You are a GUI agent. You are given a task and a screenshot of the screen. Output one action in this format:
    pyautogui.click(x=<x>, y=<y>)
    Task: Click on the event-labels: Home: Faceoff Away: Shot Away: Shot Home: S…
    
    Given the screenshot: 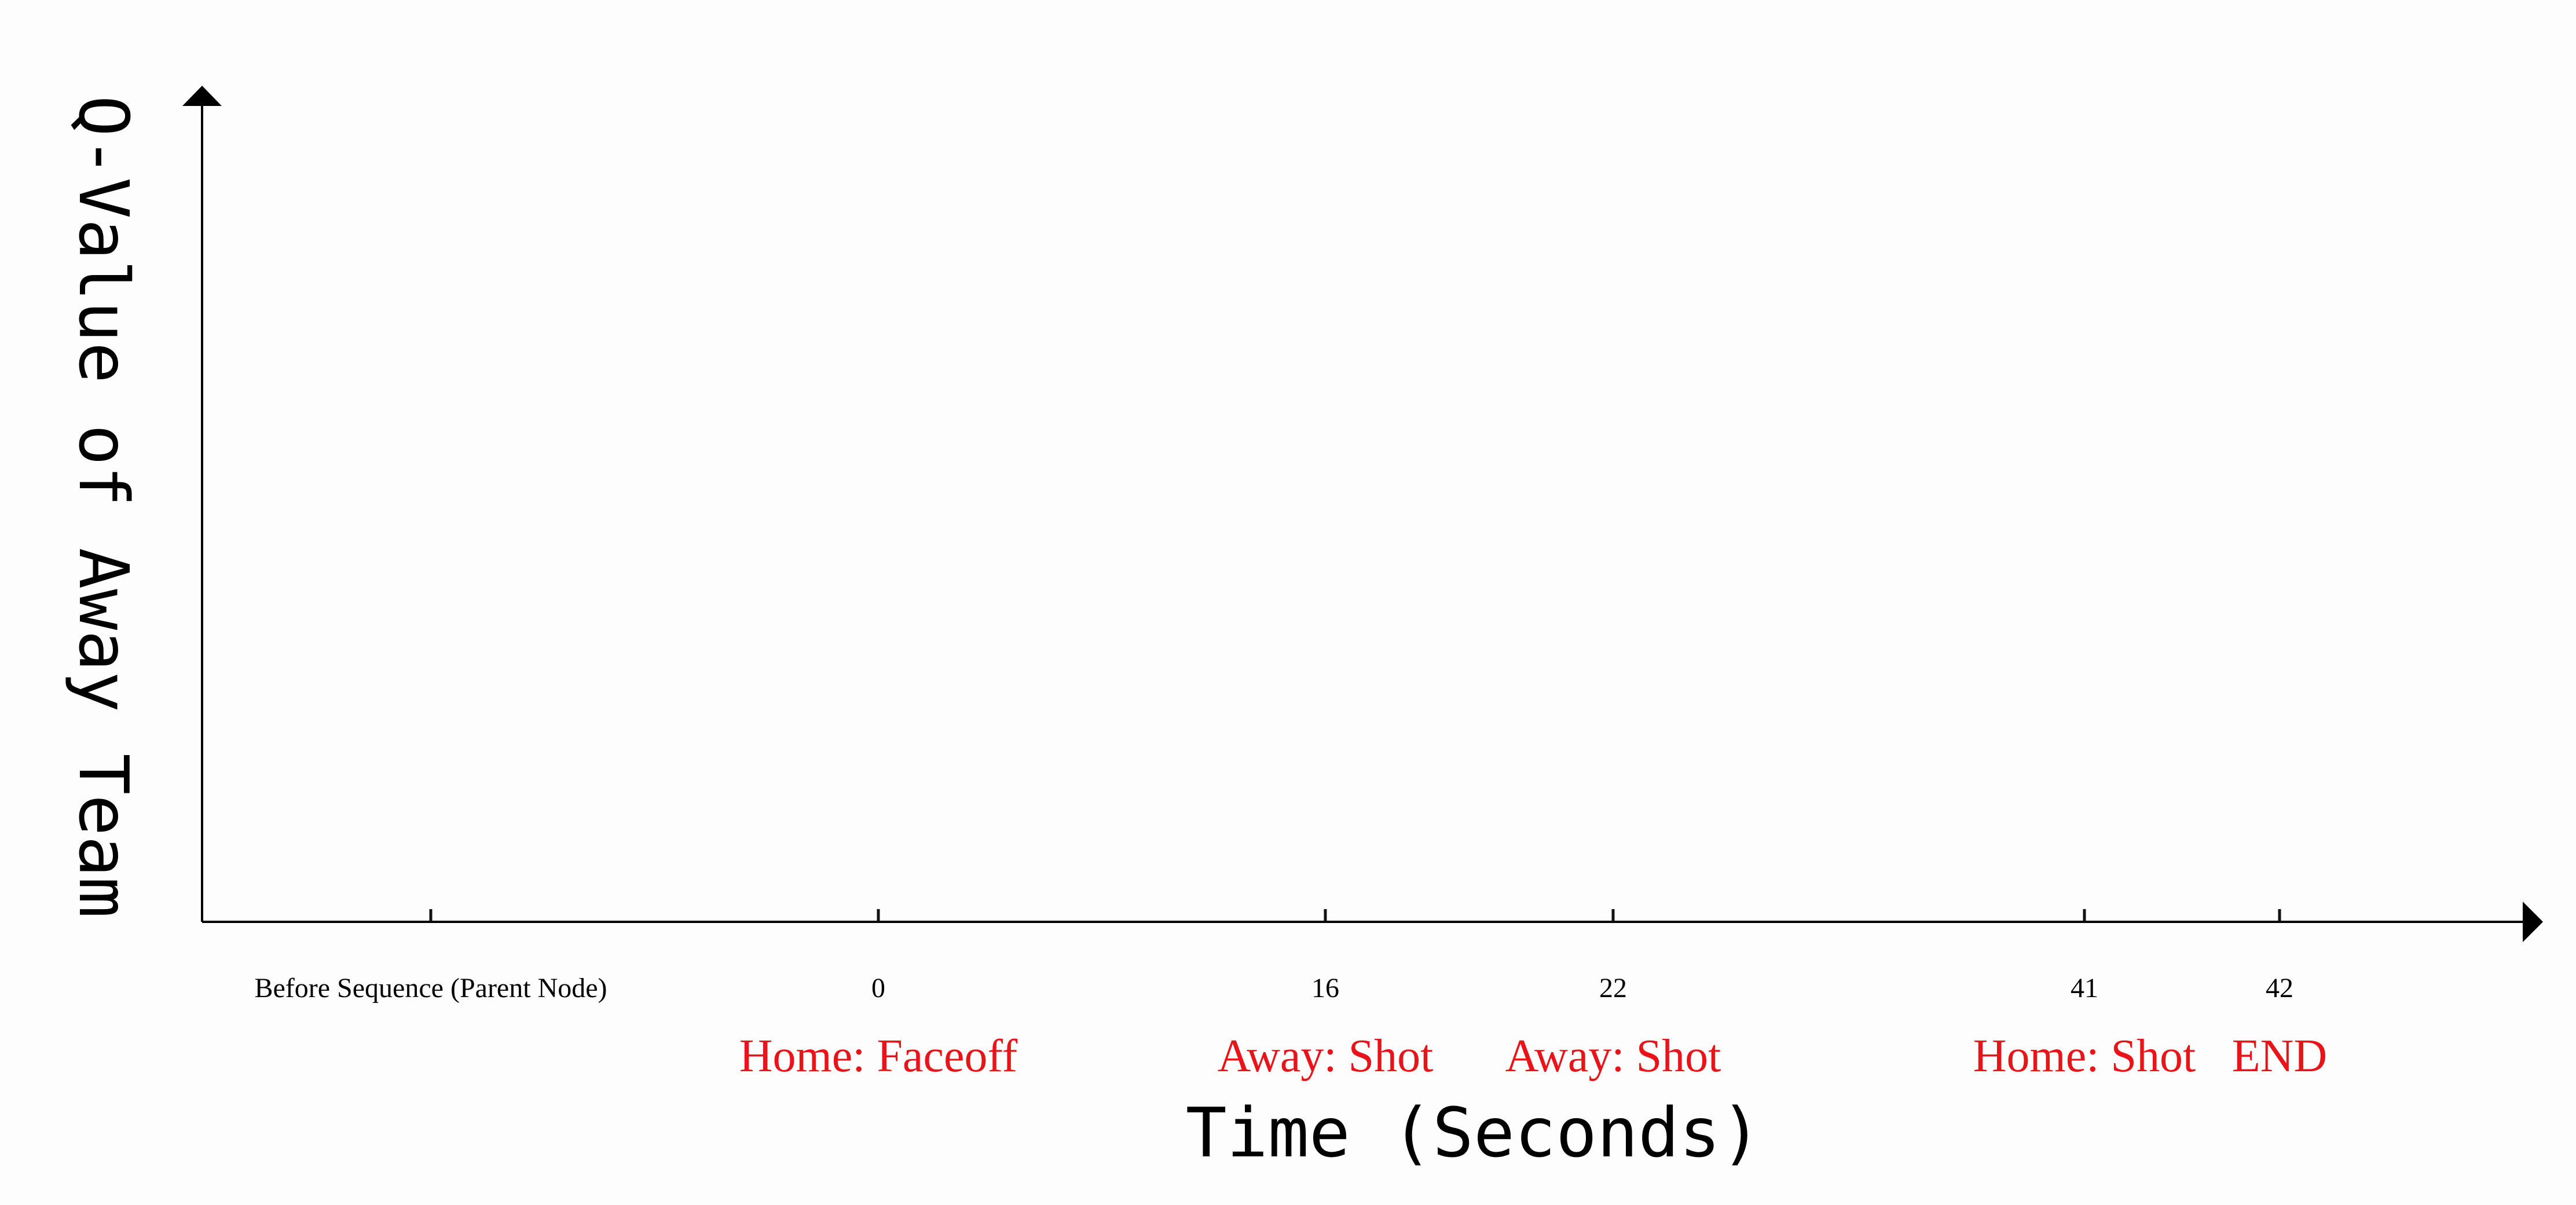 What is the action you would take?
    pyautogui.click(x=1533, y=1056)
    